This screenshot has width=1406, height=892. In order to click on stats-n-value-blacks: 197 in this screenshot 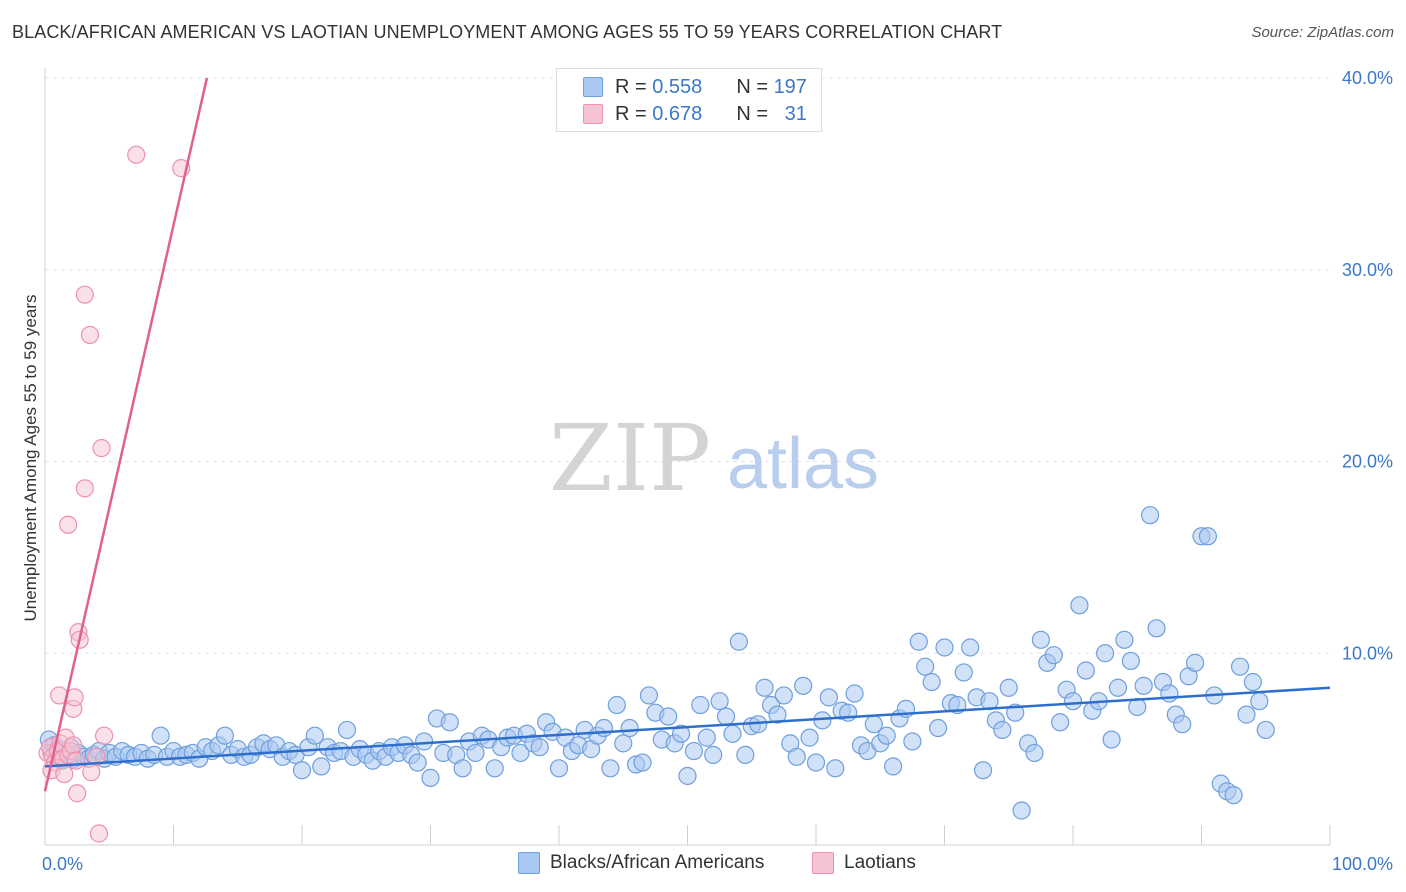, I will do `click(790, 86)`.